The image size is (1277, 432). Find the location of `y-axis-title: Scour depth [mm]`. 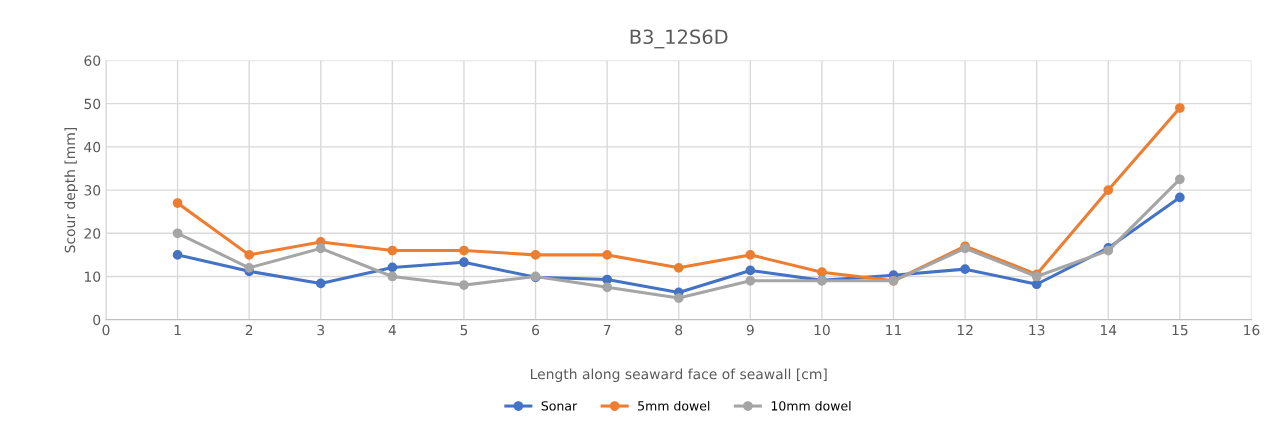

y-axis-title: Scour depth [mm] is located at coordinates (71, 190).